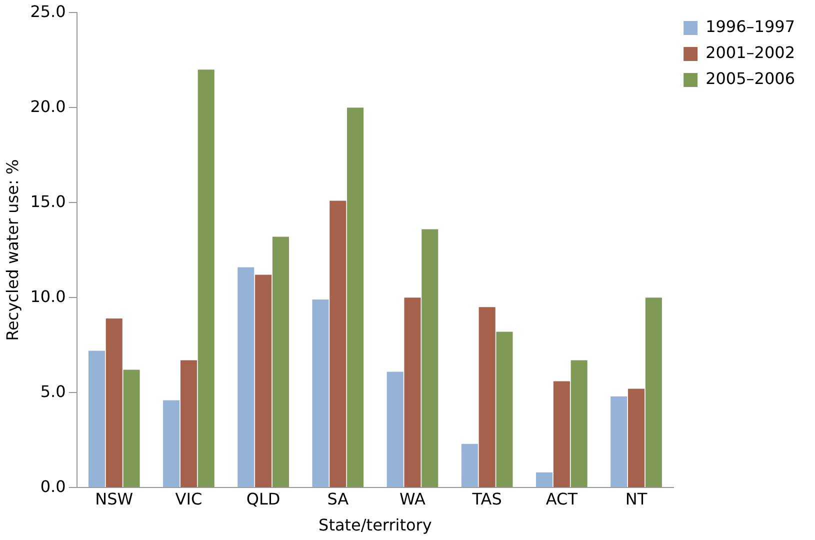  I want to click on x-axis-title: State/territory, so click(375, 525).